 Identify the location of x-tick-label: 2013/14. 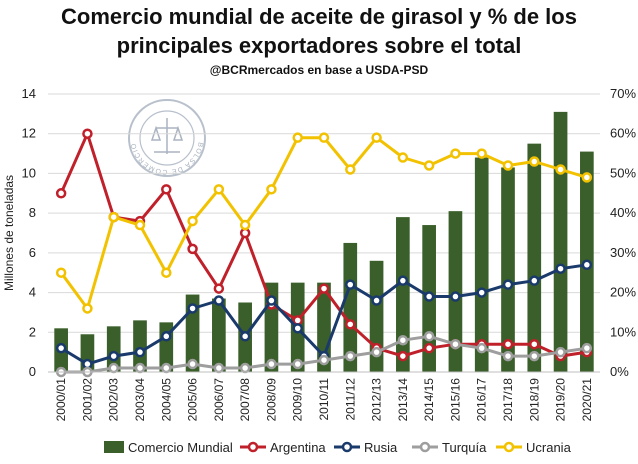
(403, 400).